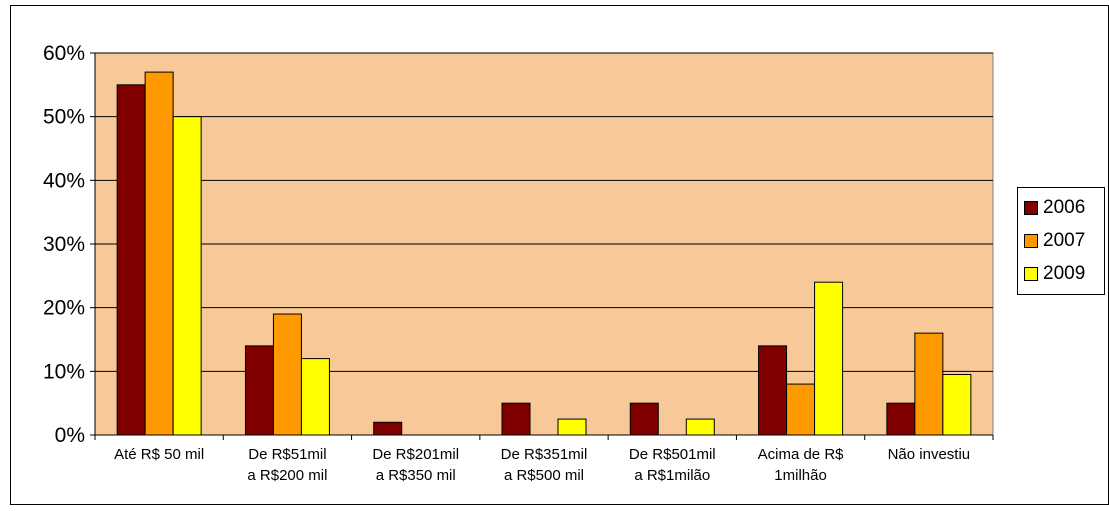 This screenshot has width=1109, height=511. What do you see at coordinates (1064, 273) in the screenshot?
I see `legend-label-2009: 2009` at bounding box center [1064, 273].